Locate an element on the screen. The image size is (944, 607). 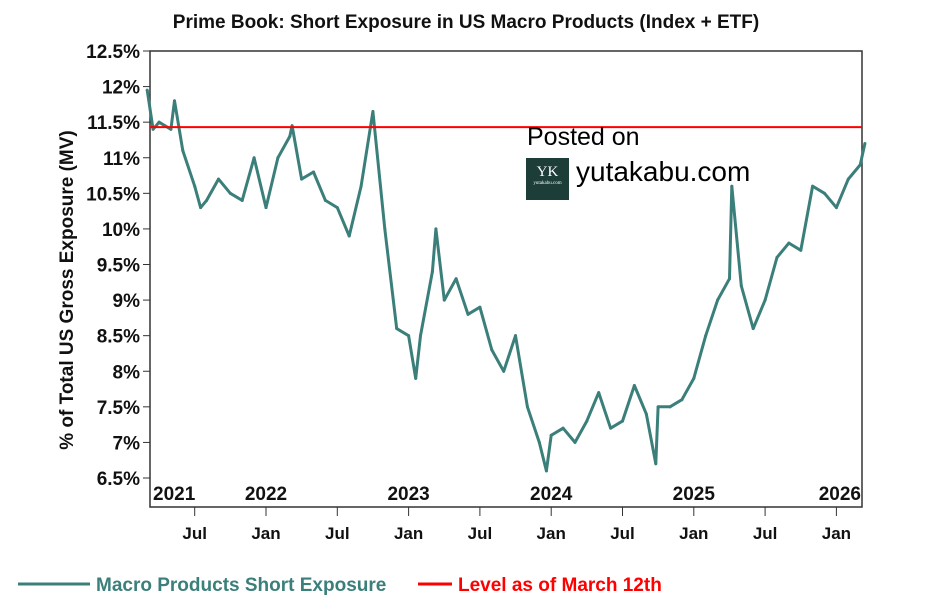
watermark-posted-on: Posted on is located at coordinates (583, 137).